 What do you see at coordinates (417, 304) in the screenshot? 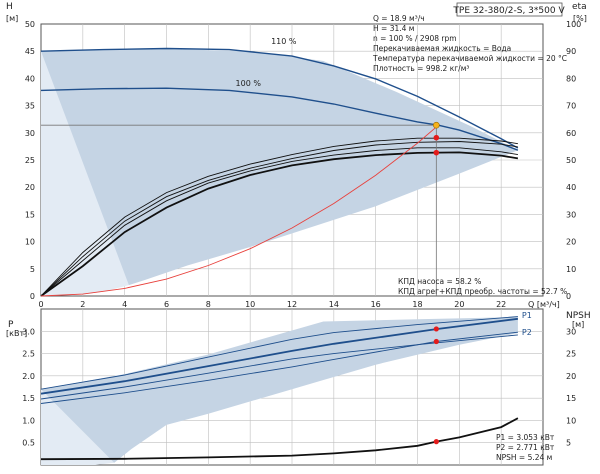
I see `x-tick-label: 18` at bounding box center [417, 304].